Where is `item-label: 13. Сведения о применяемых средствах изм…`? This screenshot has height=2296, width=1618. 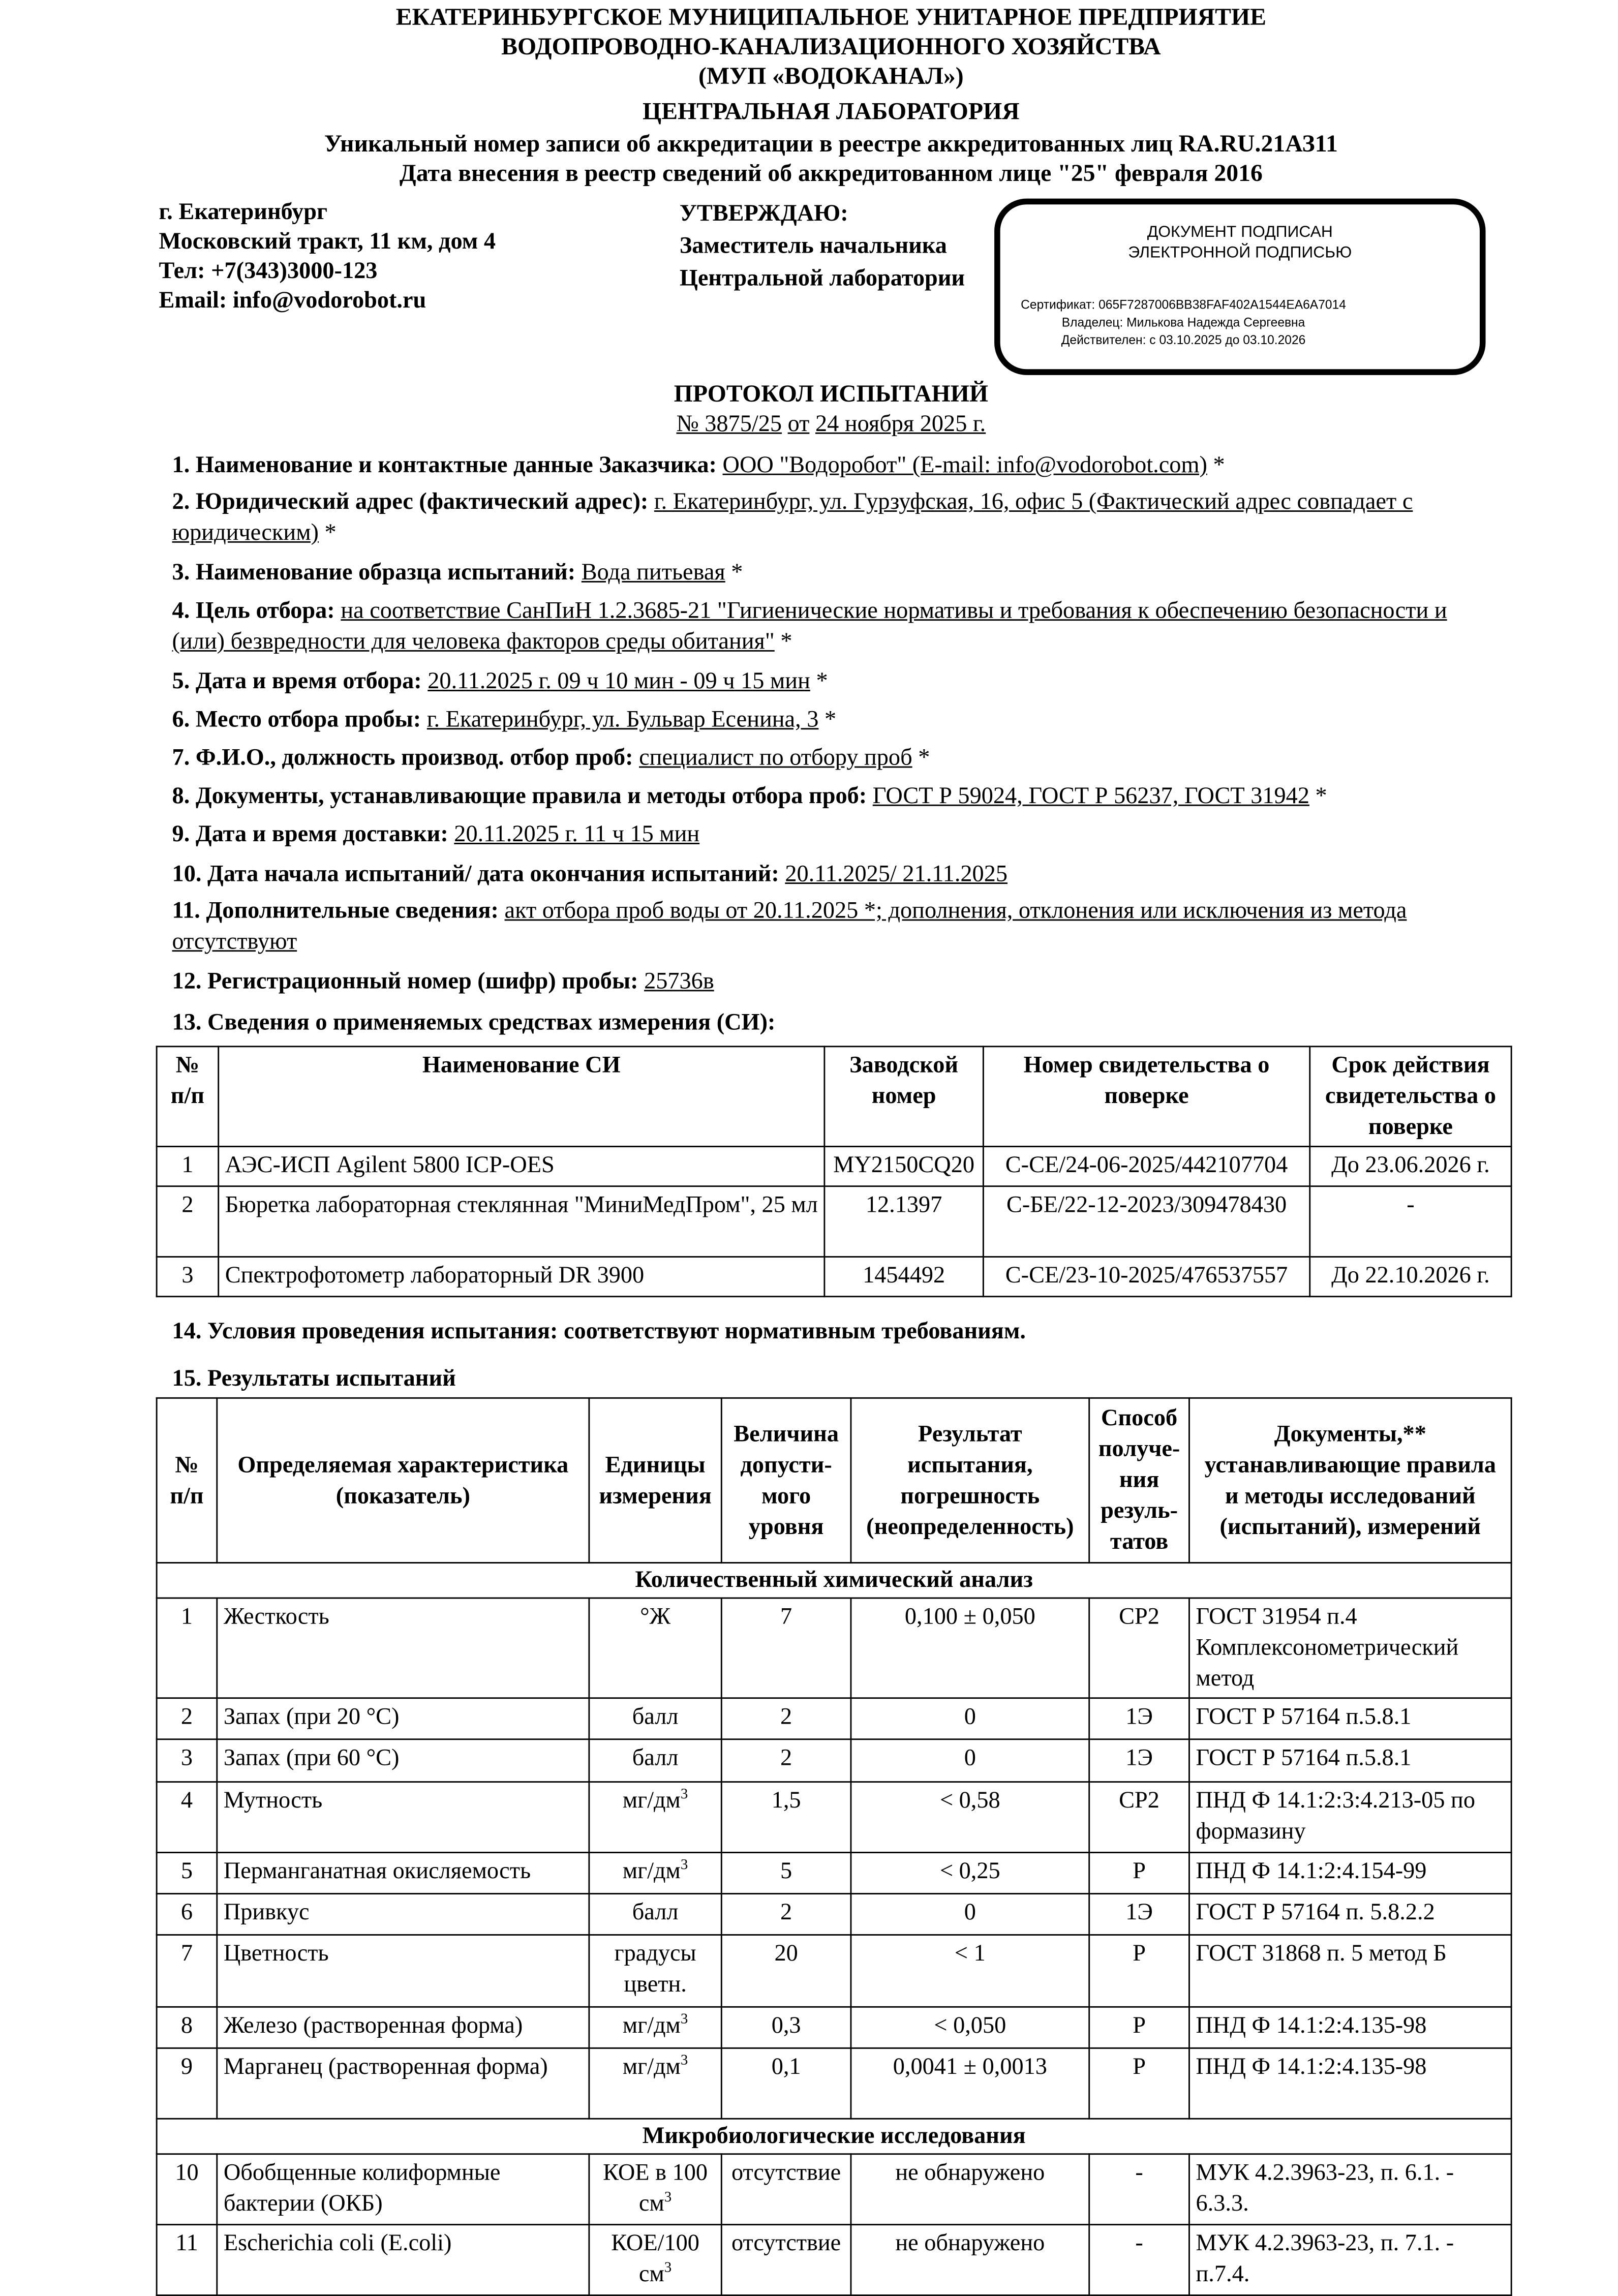
item-label: 13. Сведения о применяемых средствах изм… is located at coordinates (474, 1023).